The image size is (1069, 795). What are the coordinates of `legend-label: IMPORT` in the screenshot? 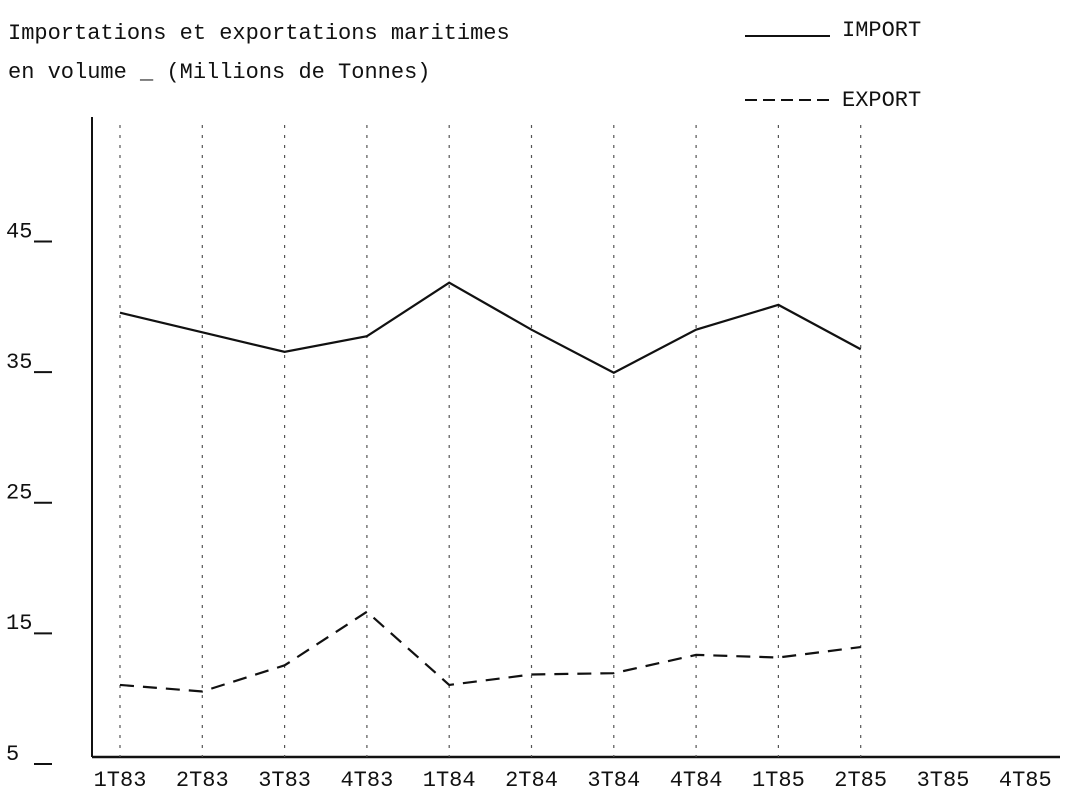 It's located at (881, 30).